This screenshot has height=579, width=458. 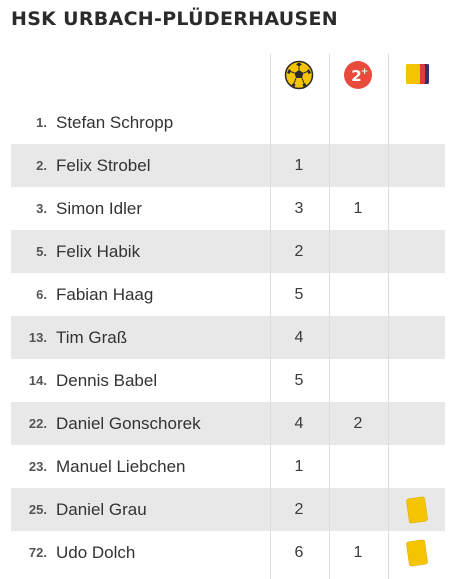 I want to click on cards-icon, so click(x=417, y=75).